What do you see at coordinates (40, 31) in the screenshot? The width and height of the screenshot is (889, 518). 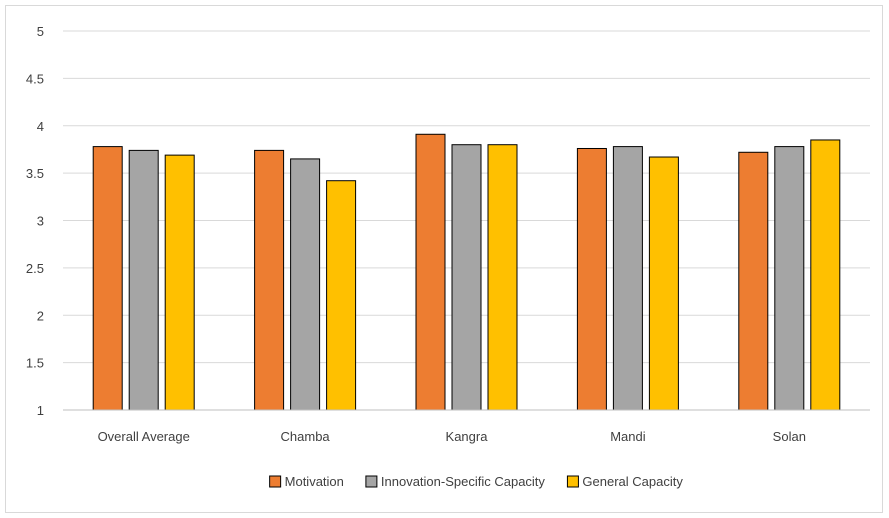 I see `y-tick-label: 5` at bounding box center [40, 31].